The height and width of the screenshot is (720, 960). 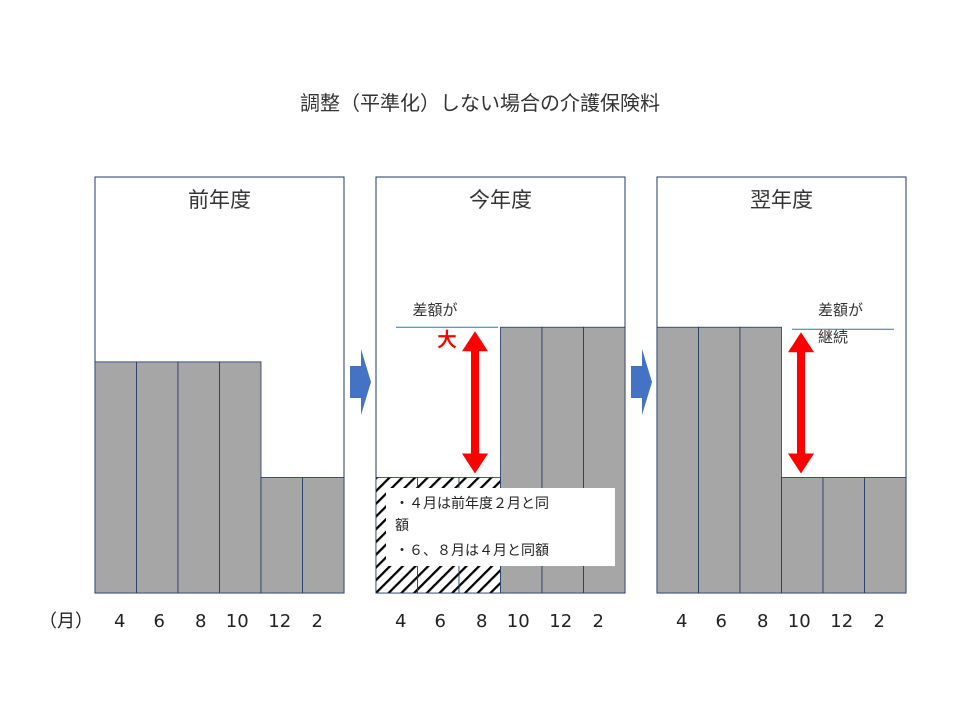 I want to click on note-line: 額, so click(x=402, y=526).